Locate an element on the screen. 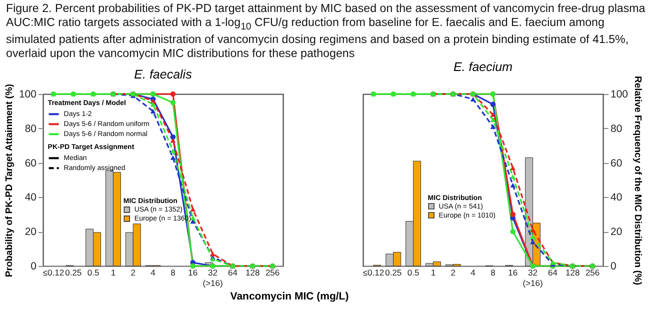 The width and height of the screenshot is (657, 334). y-tick-label: 40 is located at coordinates (30, 198).